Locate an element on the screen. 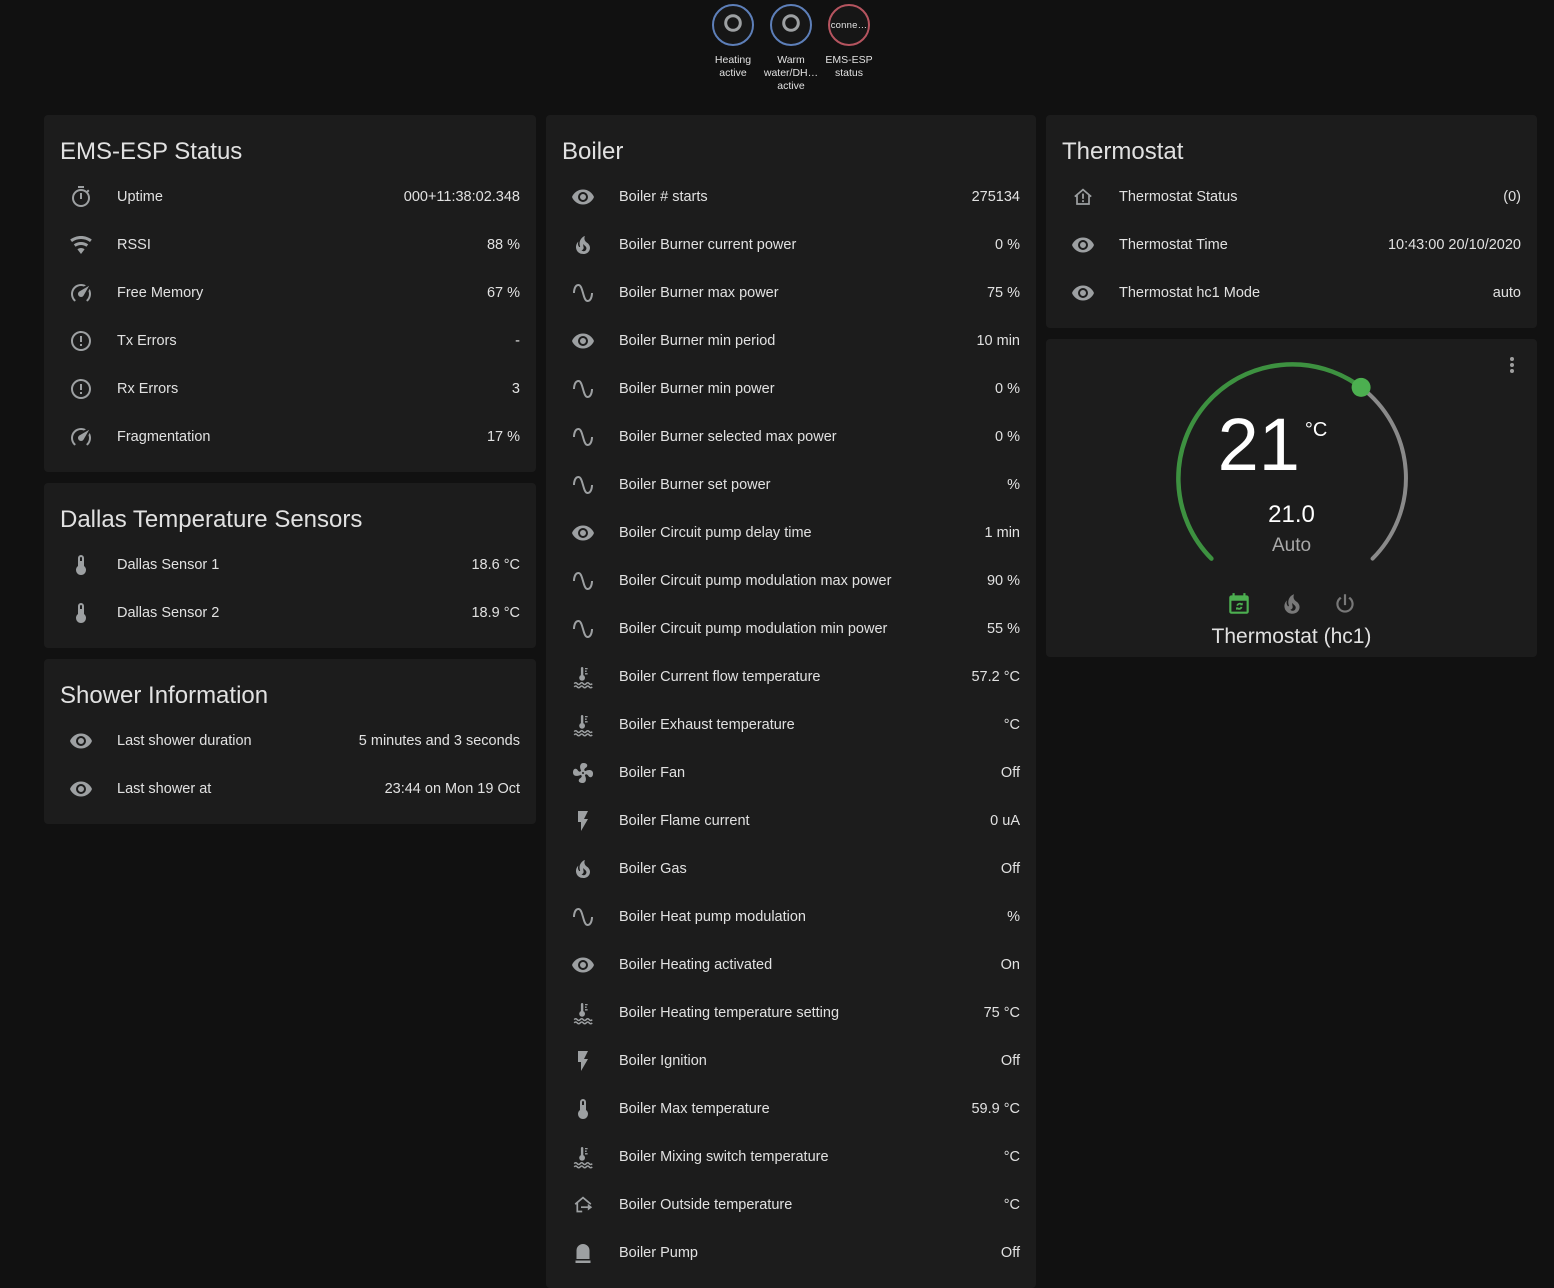  flash-icon is located at coordinates (583, 1061).